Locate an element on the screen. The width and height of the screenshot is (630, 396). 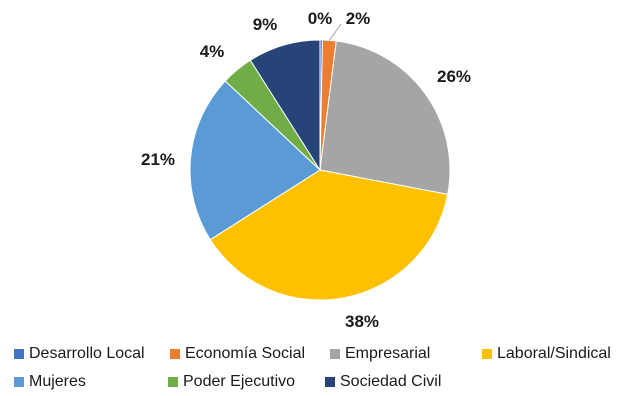
legend-row: Mujeres Poder Ejecutivo Sociedad Civil is located at coordinates (322, 382).